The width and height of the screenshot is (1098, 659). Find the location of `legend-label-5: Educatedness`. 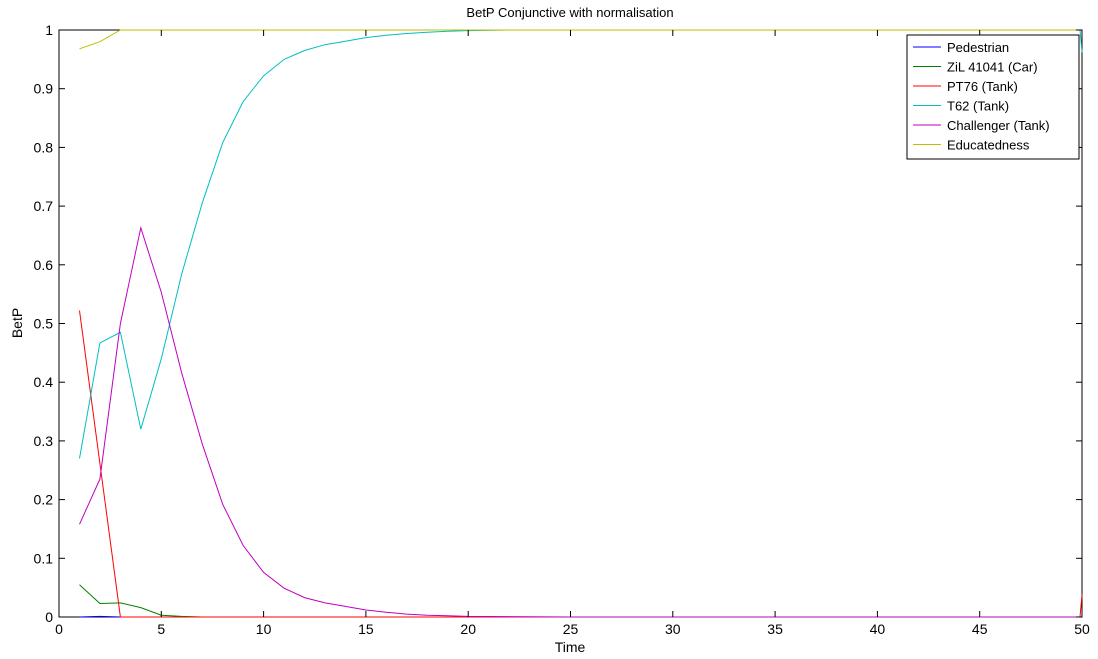

legend-label-5: Educatedness is located at coordinates (988, 145).